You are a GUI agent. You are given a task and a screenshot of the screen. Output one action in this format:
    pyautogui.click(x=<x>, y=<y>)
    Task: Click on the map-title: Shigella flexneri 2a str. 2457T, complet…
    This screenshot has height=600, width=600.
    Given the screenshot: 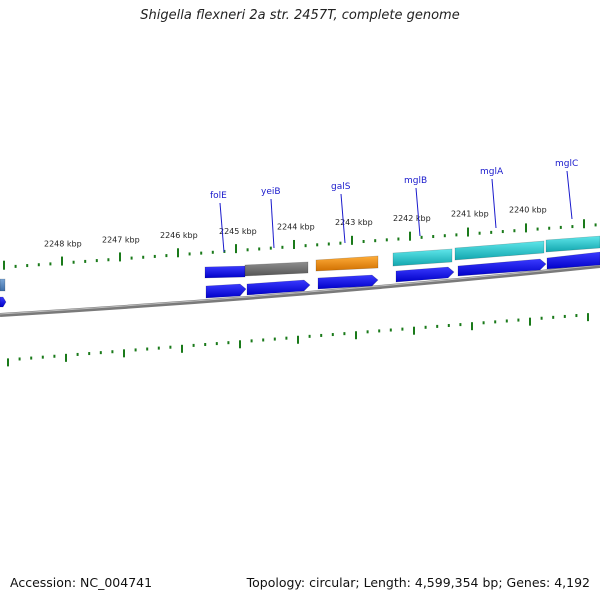 What is the action you would take?
    pyautogui.click(x=300, y=15)
    